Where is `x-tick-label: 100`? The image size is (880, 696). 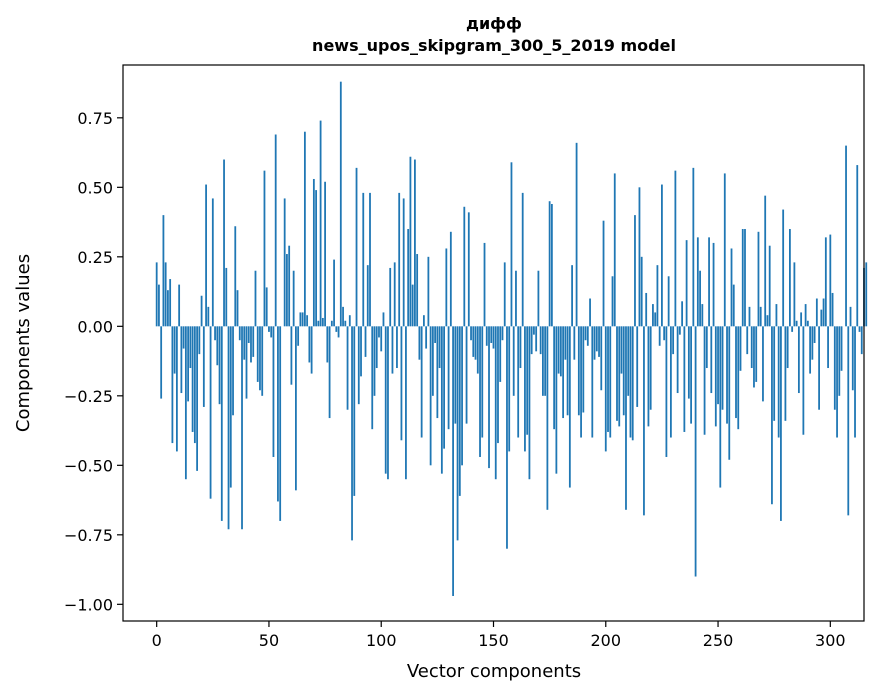
x-tick-label: 100 is located at coordinates (381, 640).